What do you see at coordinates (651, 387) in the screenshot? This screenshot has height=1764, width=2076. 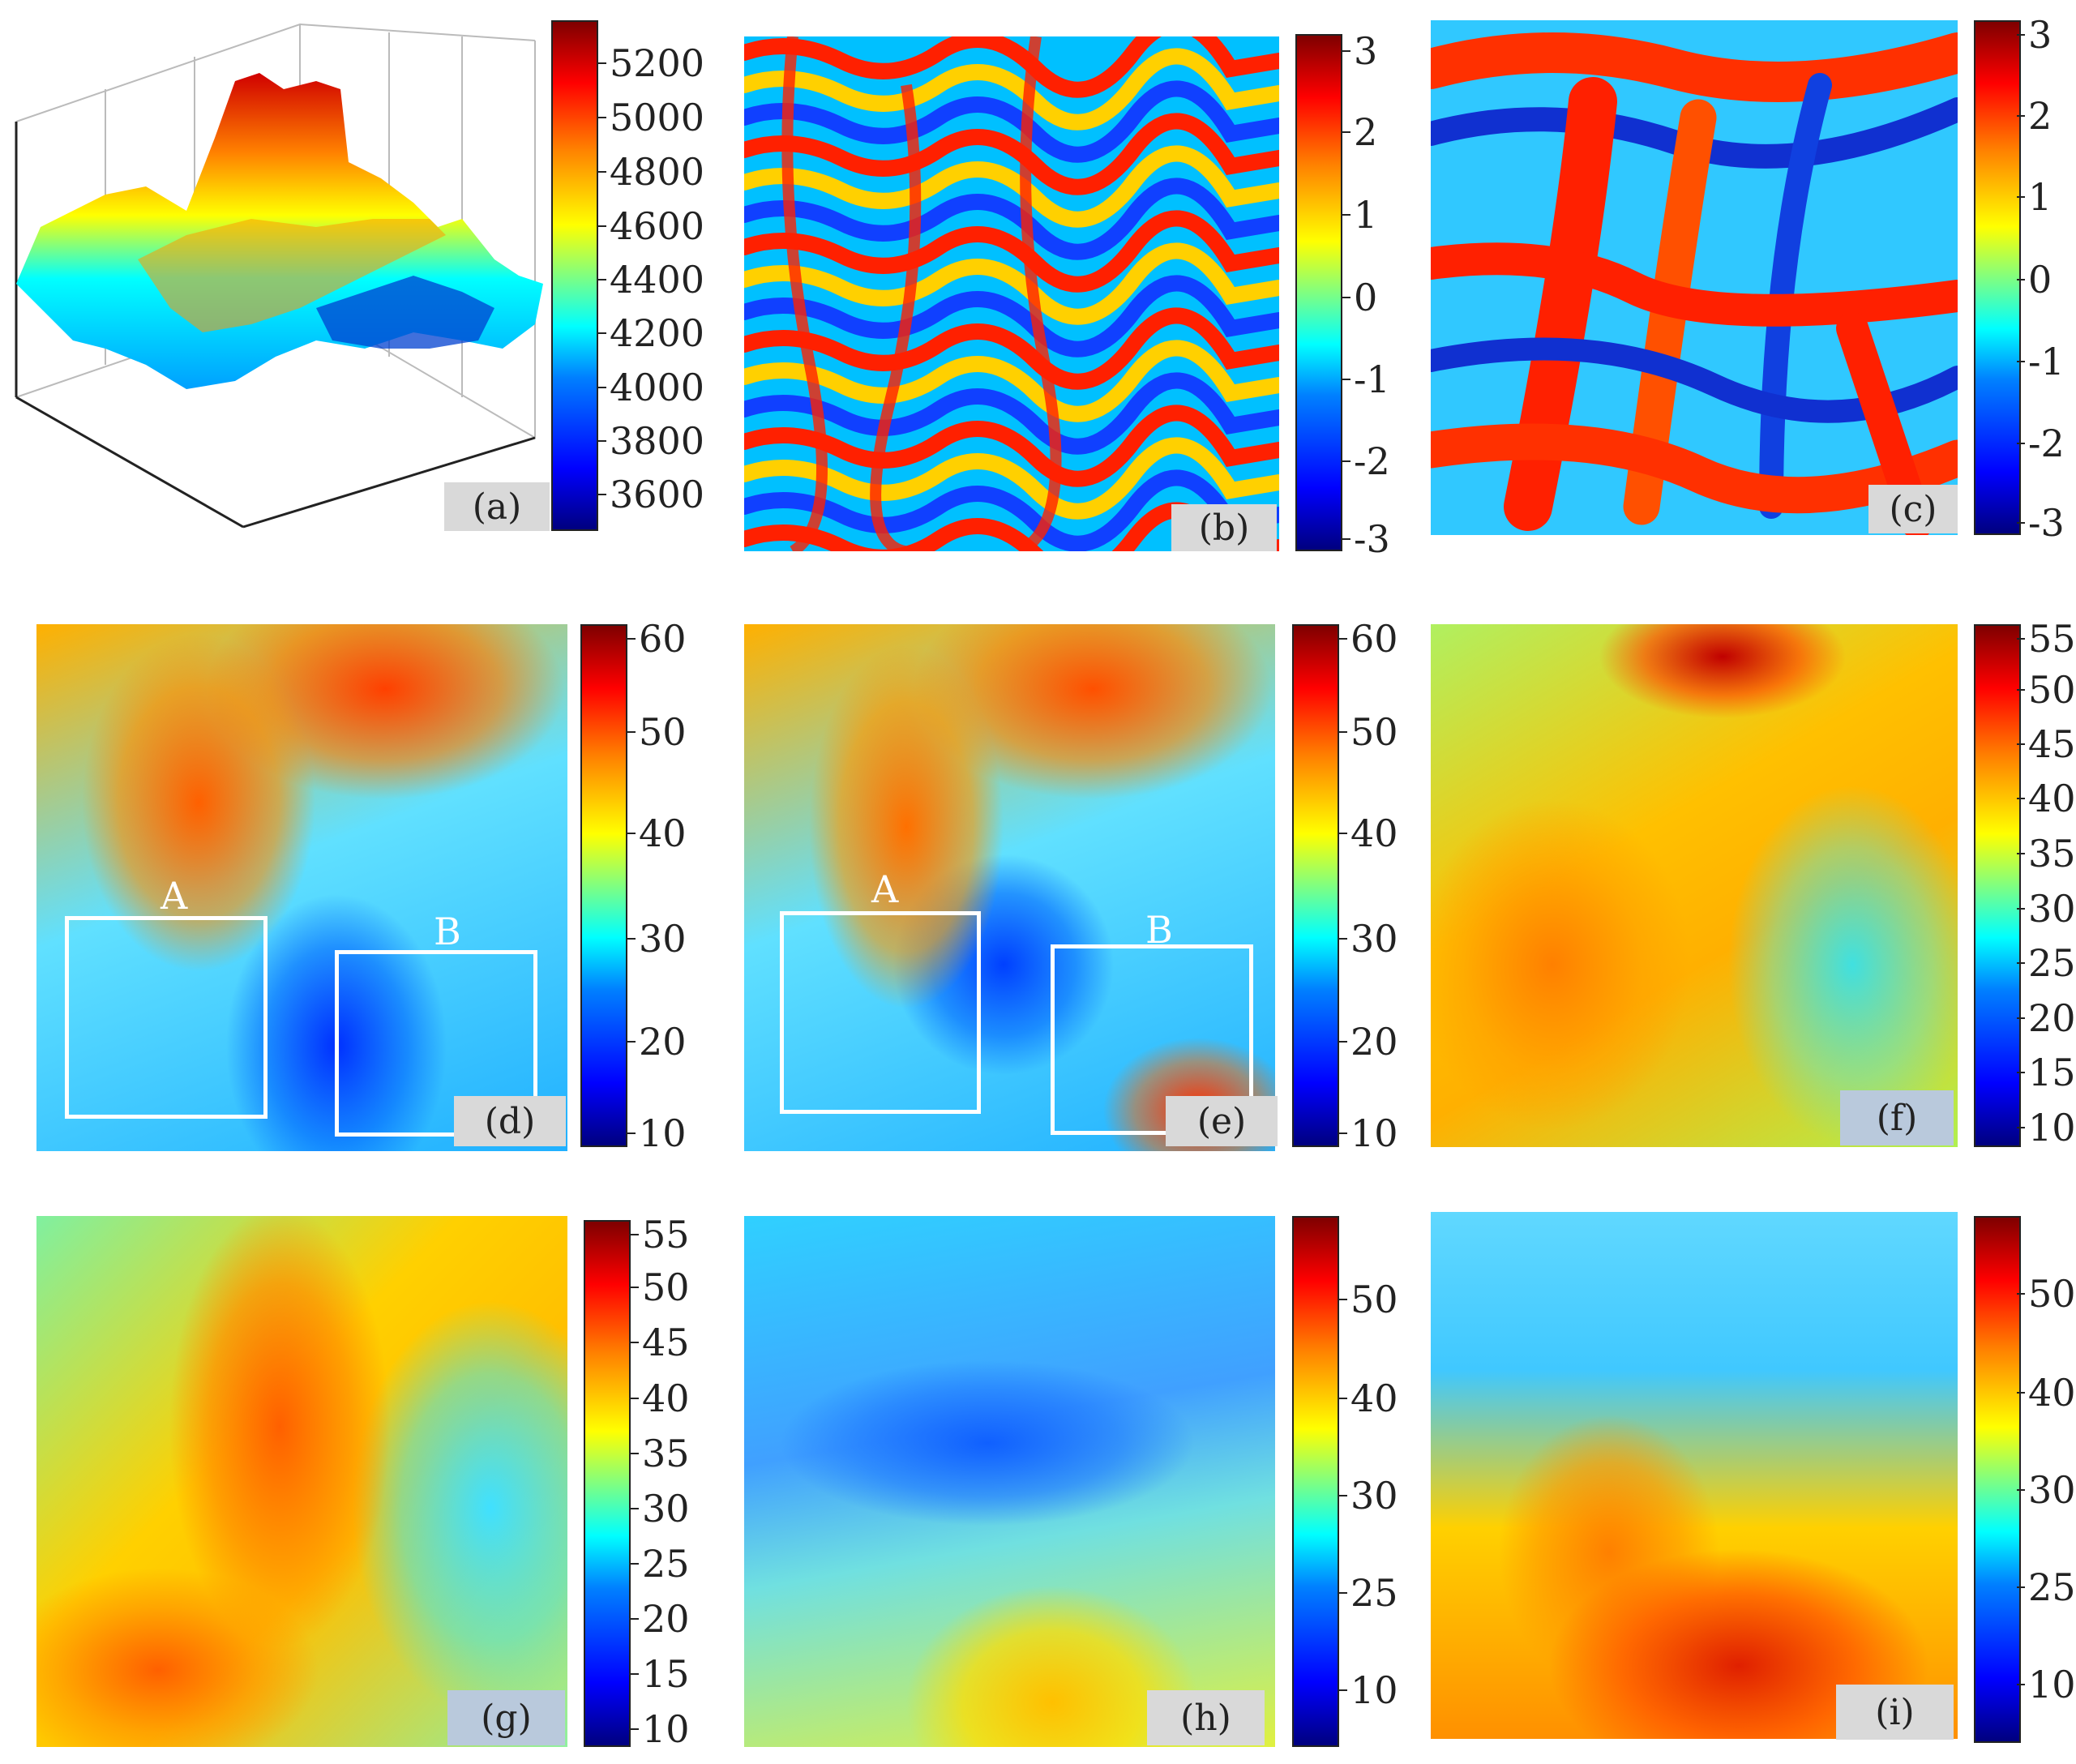 I see `colorbar-tick: 4000` at bounding box center [651, 387].